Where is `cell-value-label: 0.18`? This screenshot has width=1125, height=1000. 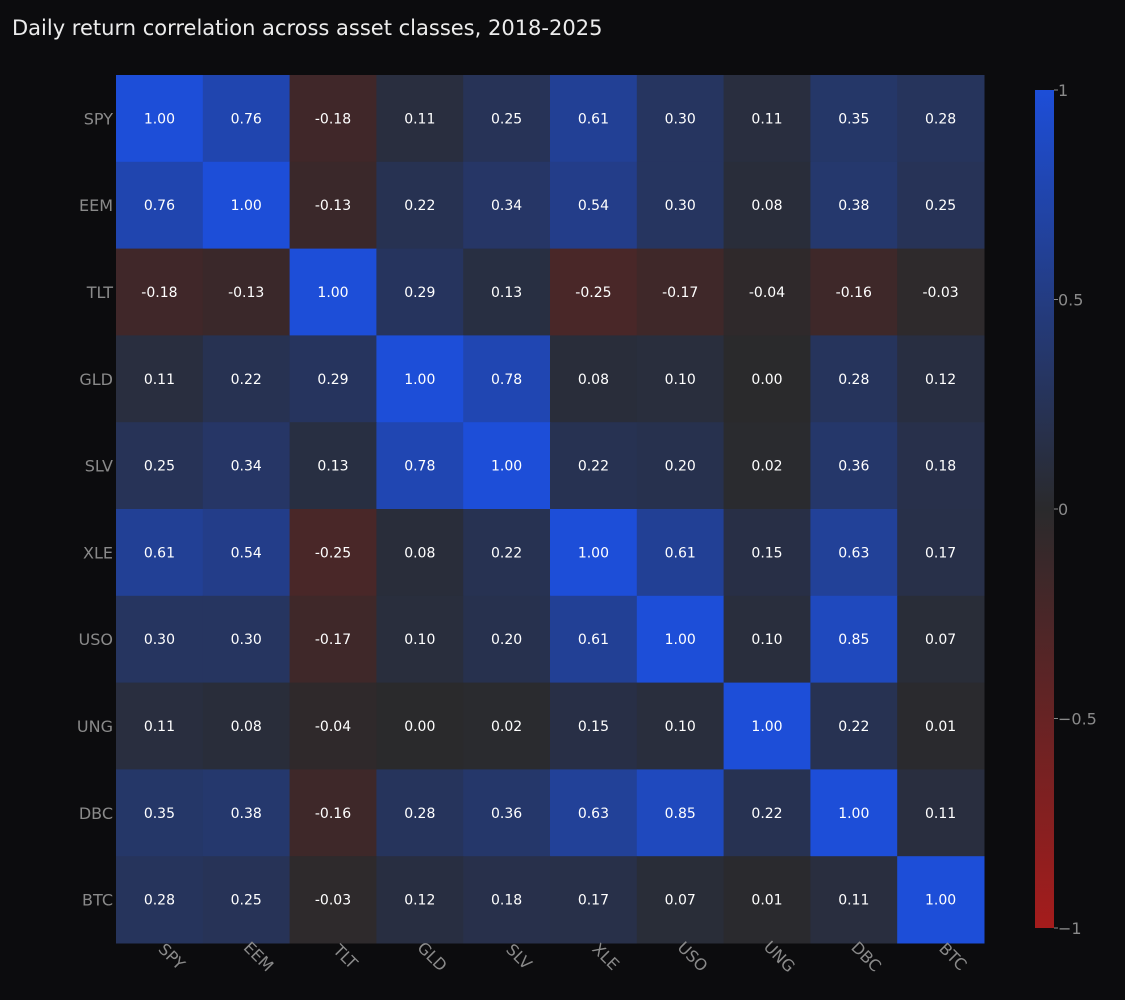
cell-value-label: 0.18 is located at coordinates (506, 901).